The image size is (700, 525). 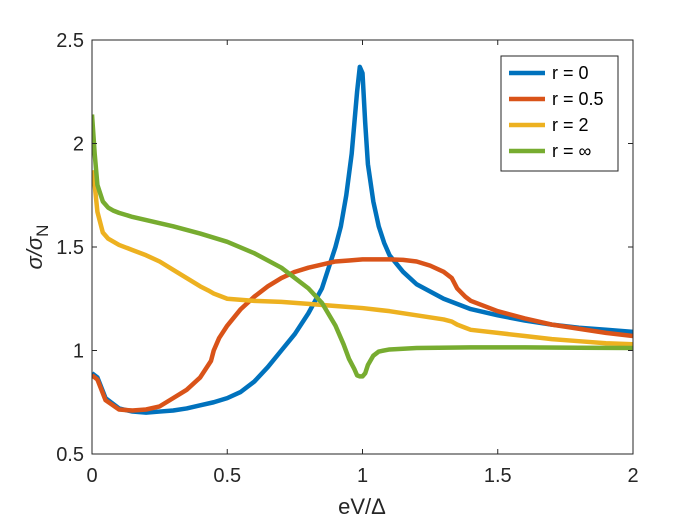 I want to click on y-axis-label-subscript: N, so click(x=42, y=231).